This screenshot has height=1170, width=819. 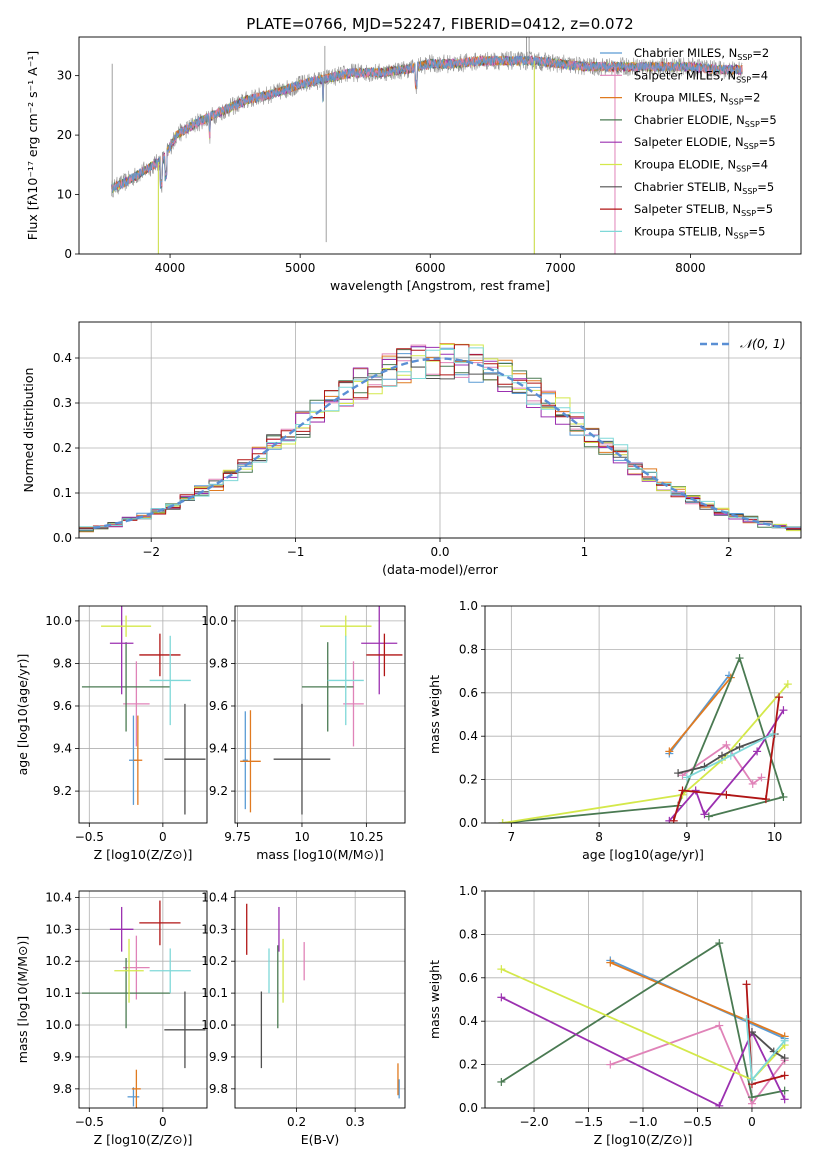 What do you see at coordinates (599, 837) in the screenshot?
I see `x-tick-label: 8` at bounding box center [599, 837].